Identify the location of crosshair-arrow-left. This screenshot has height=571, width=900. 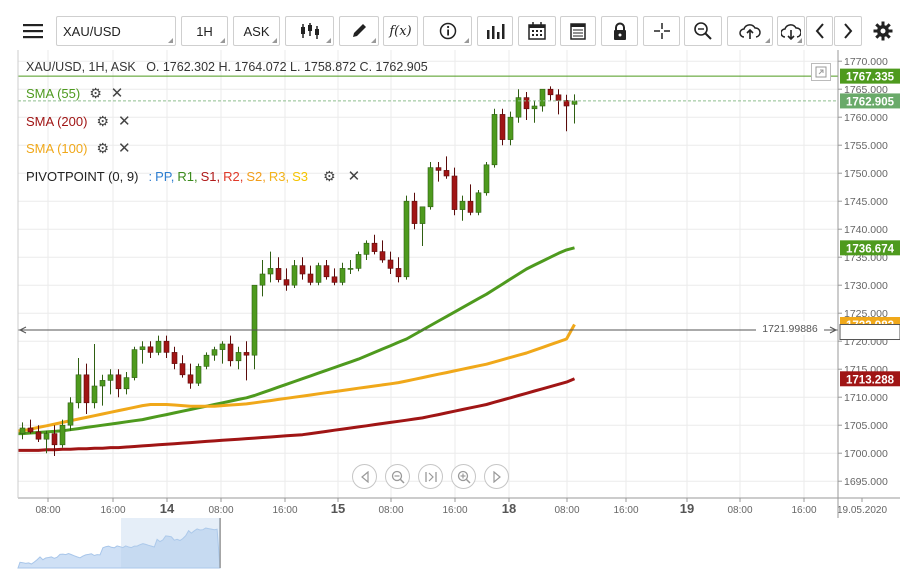
(22, 330).